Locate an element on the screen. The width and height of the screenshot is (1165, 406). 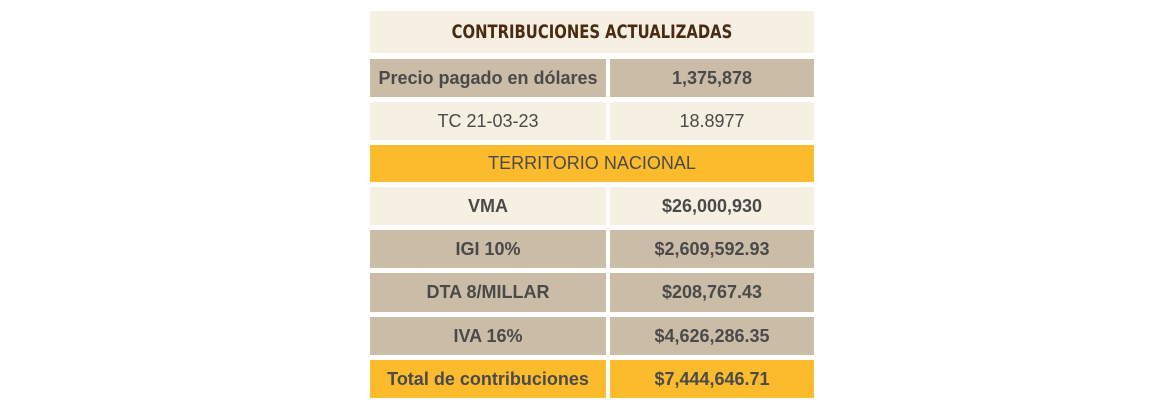
table-row: DTA 8/MILLAR $208,767.43 is located at coordinates (592, 292).